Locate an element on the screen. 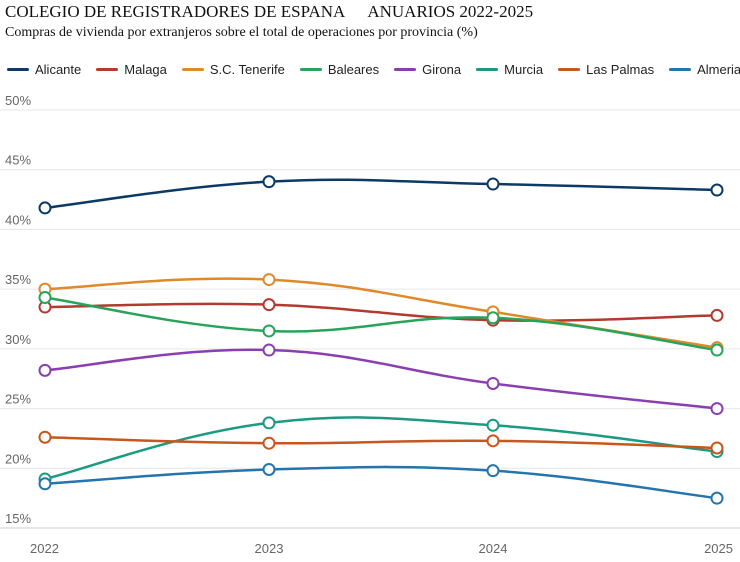 The image size is (740, 562). chart-title-right: ANUARIOS 2022-2025 is located at coordinates (450, 11).